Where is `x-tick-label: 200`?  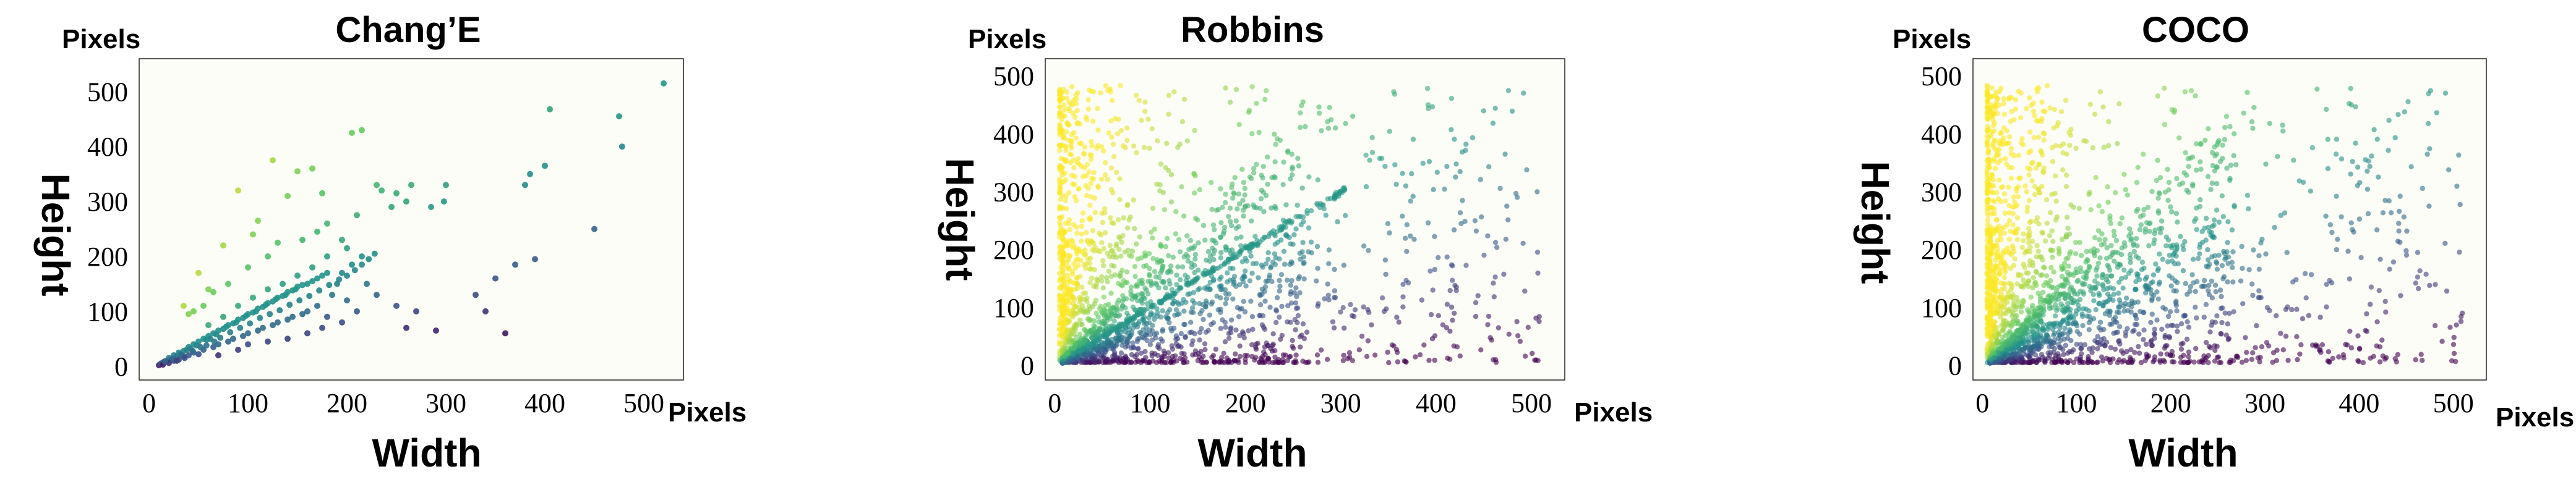 x-tick-label: 200 is located at coordinates (347, 403).